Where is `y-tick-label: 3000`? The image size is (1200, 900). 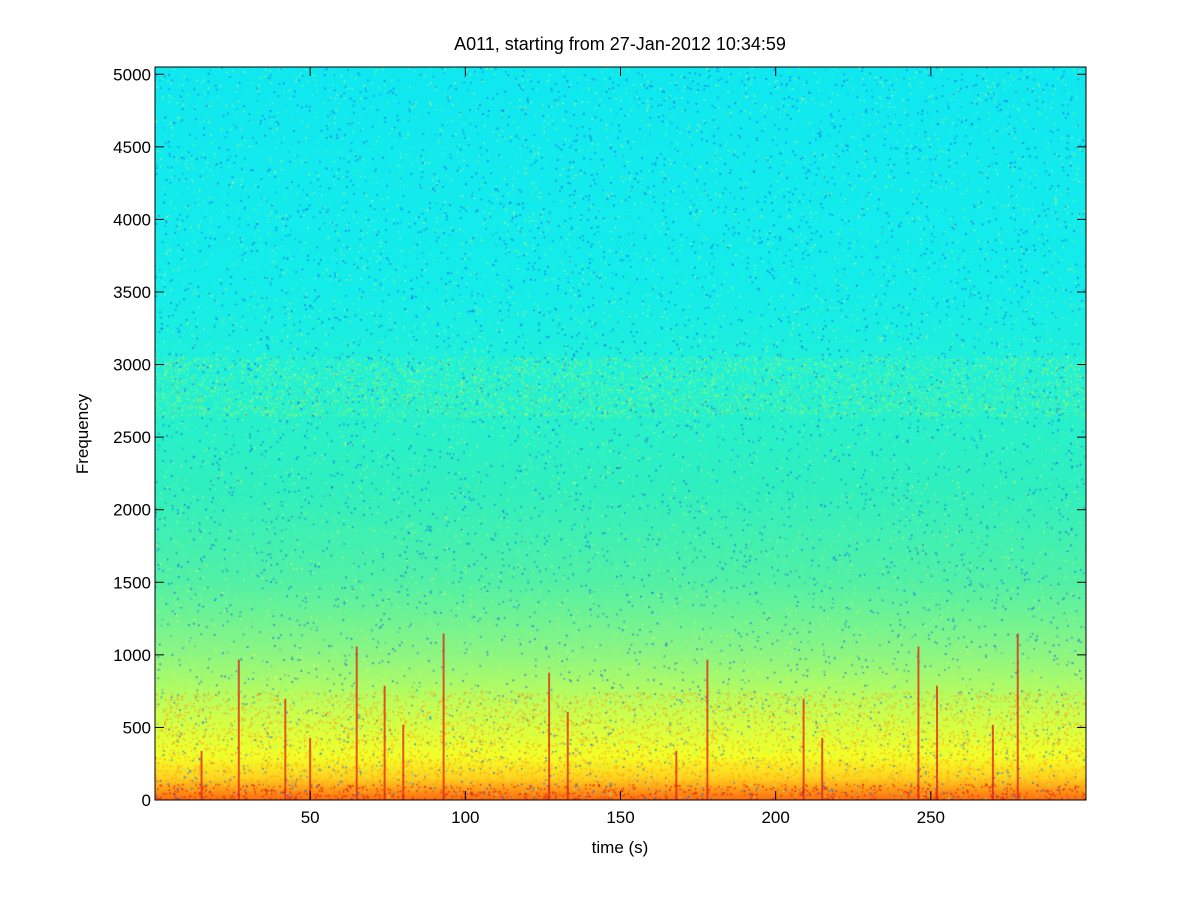
y-tick-label: 3000 is located at coordinates (132, 365).